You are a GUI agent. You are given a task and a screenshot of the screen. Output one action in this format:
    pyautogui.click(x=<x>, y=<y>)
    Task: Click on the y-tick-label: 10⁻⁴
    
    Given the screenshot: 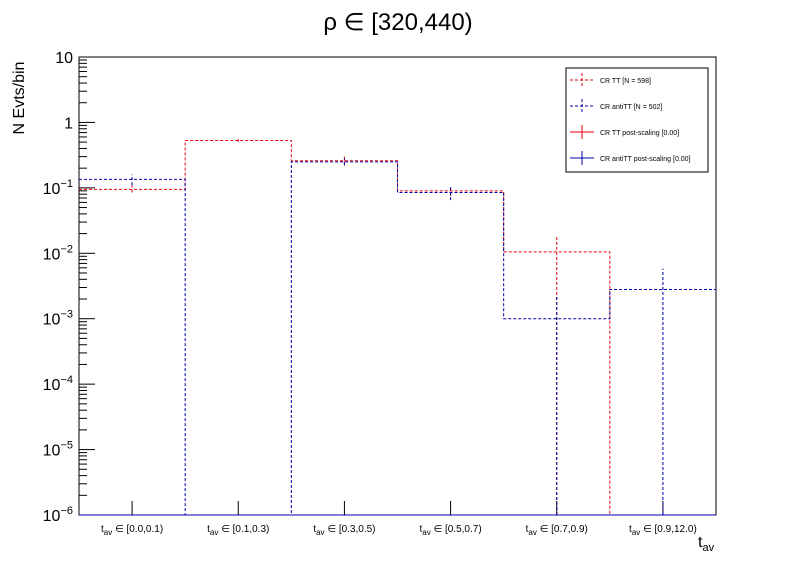 What is the action you would take?
    pyautogui.click(x=58, y=384)
    